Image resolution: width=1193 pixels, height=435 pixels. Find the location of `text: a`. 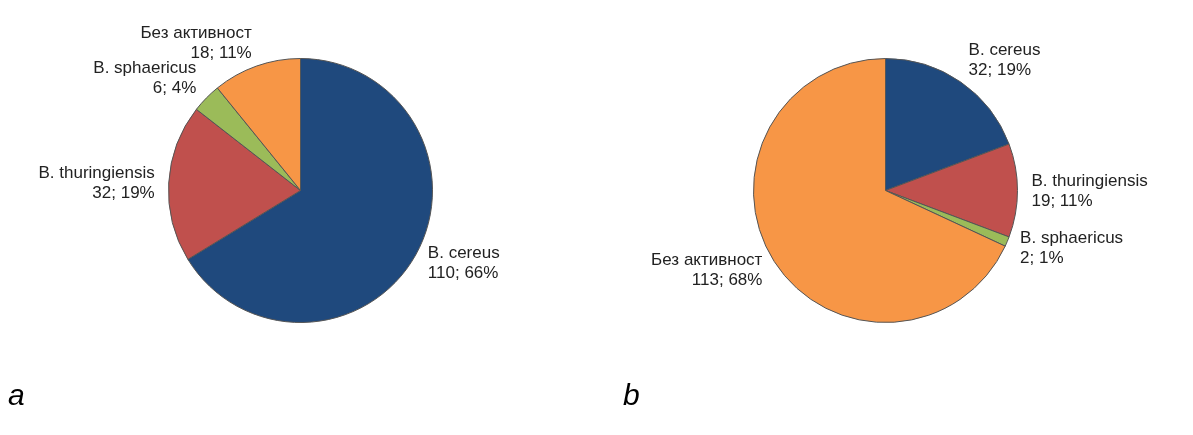

text: a is located at coordinates (17, 395).